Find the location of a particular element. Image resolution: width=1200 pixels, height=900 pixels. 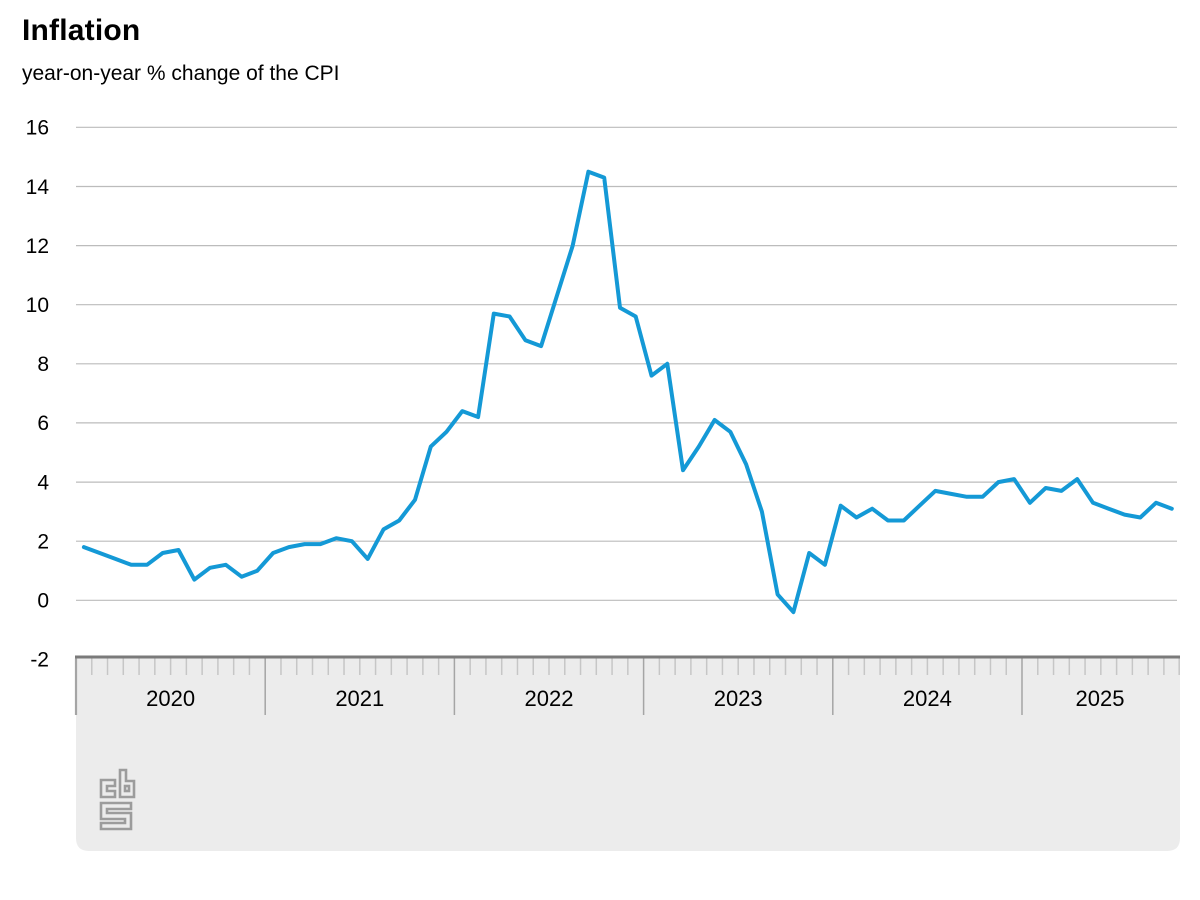

svg-text: 2021 is located at coordinates (359, 698).